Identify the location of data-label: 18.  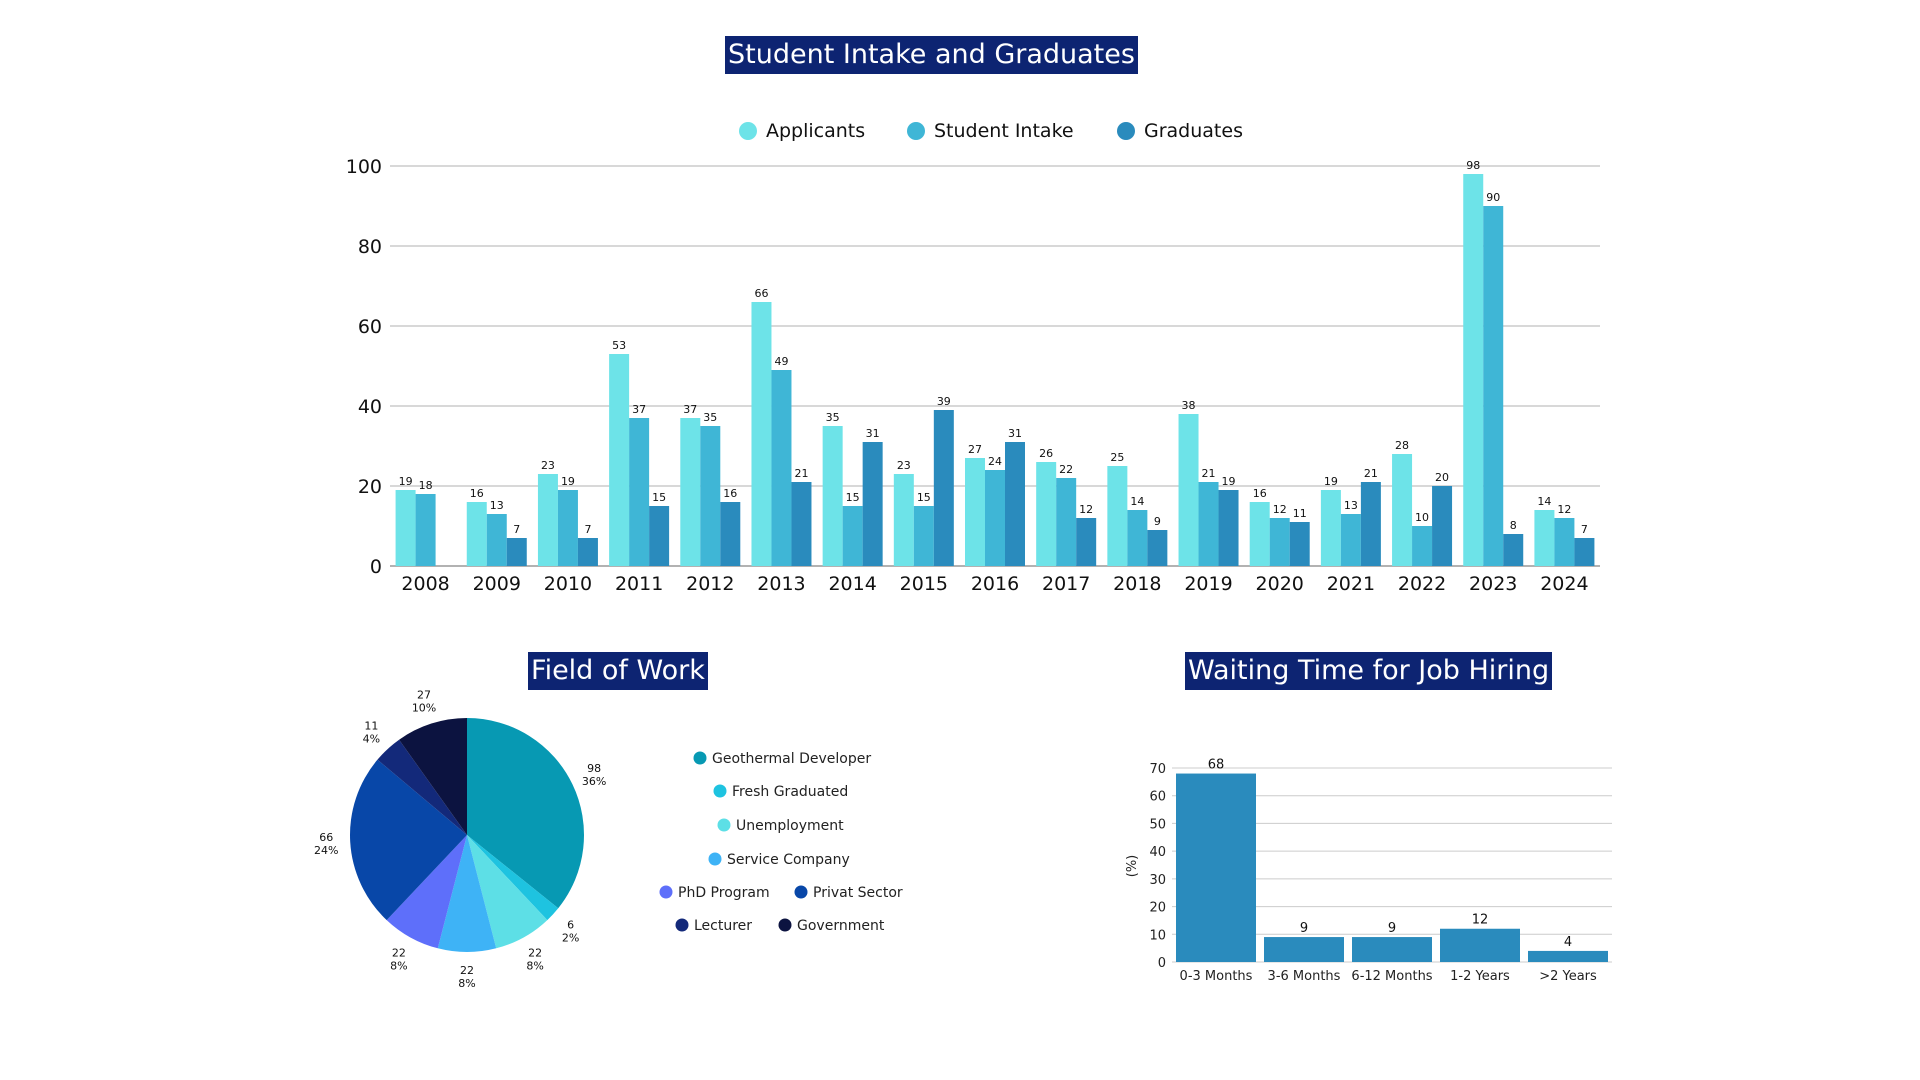
(426, 485).